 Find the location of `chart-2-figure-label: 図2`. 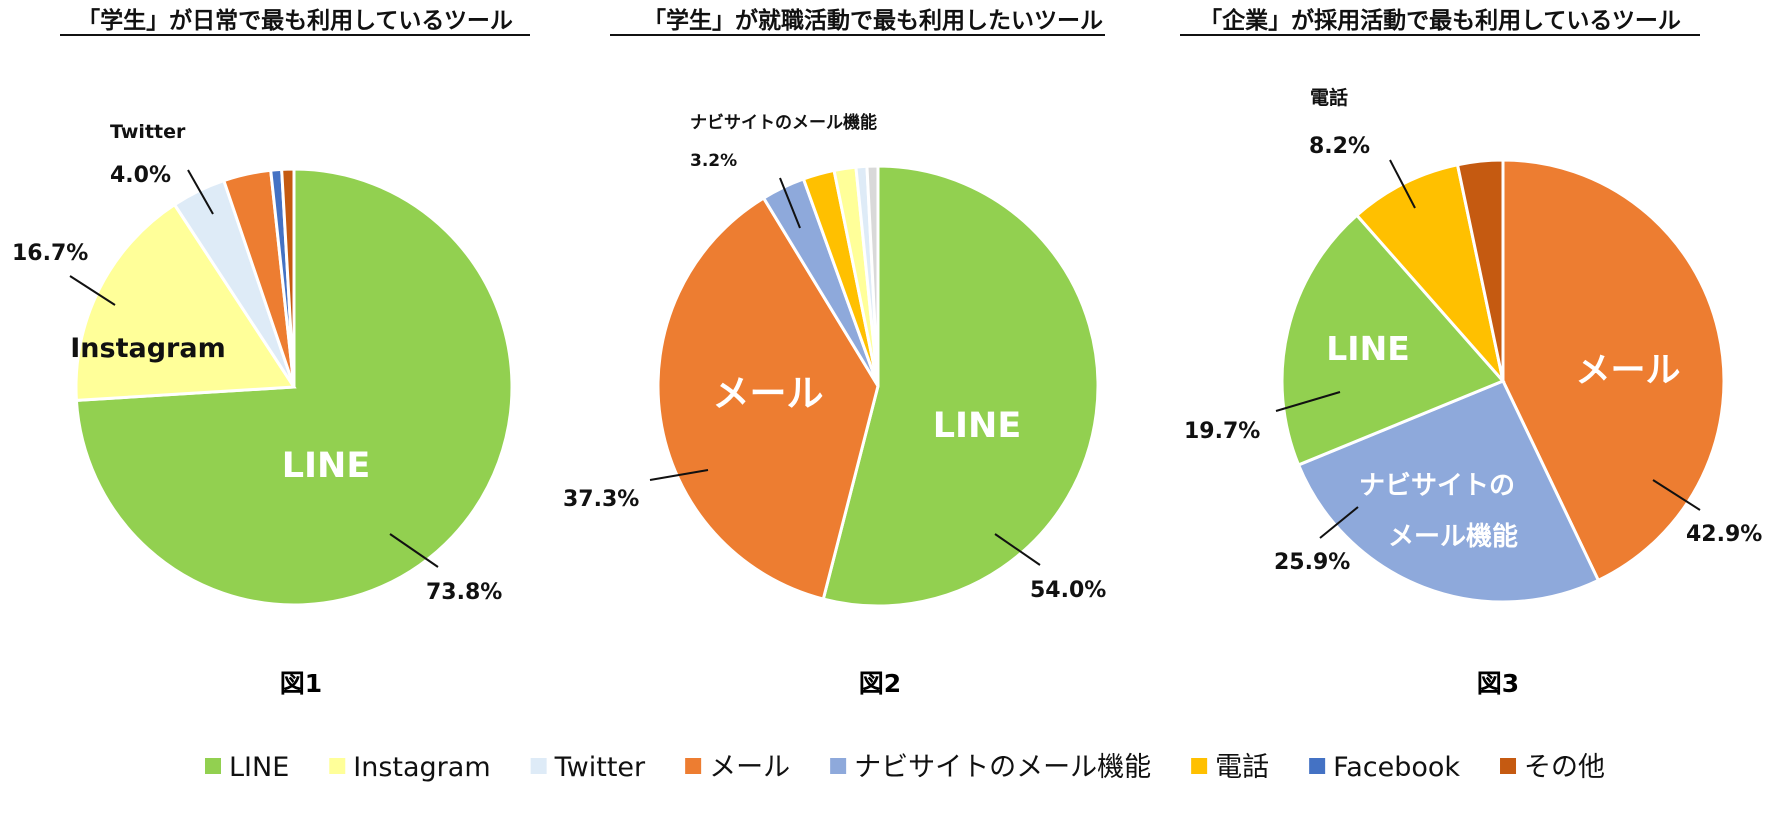

chart-2-figure-label: 図2 is located at coordinates (880, 683).